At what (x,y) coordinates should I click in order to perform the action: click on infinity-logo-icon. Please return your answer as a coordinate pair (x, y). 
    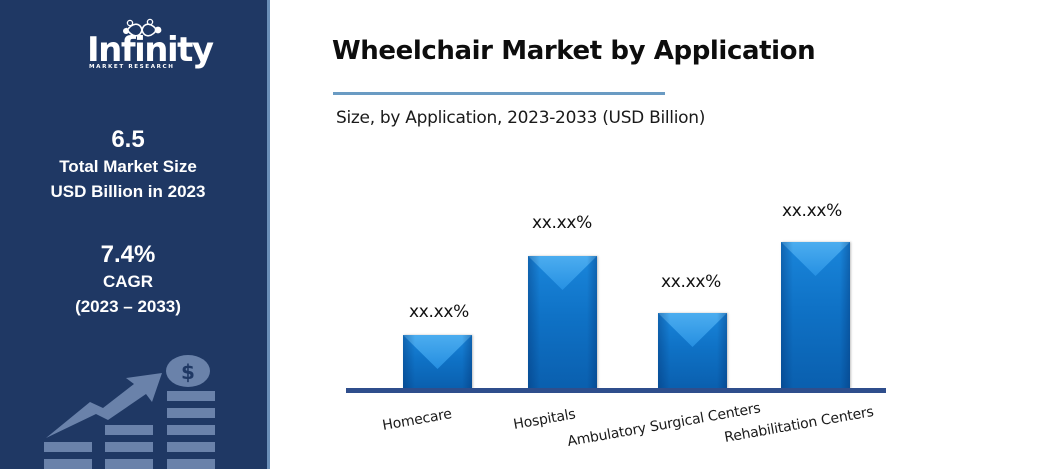
    Looking at the image, I should click on (142, 27).